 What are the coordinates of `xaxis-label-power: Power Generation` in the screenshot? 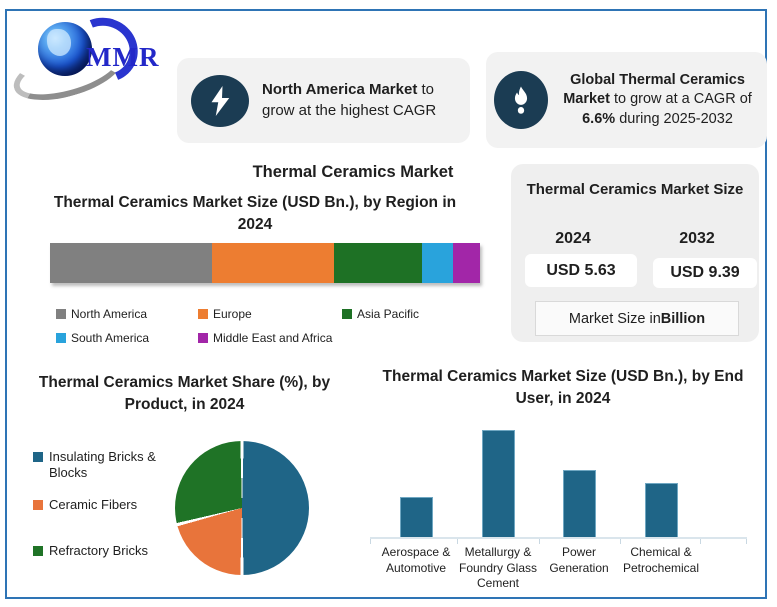 It's located at (579, 560).